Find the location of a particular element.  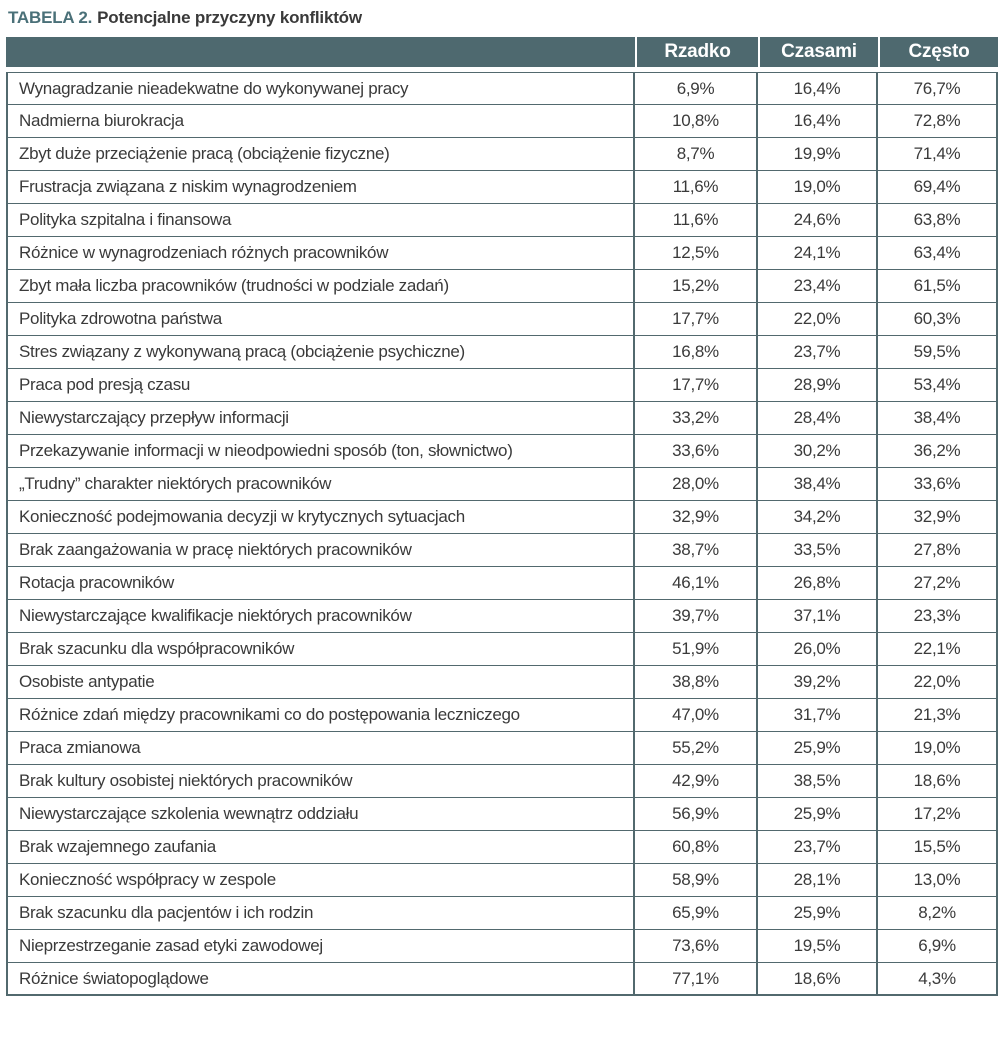

row-value: 38,7% is located at coordinates (696, 550).